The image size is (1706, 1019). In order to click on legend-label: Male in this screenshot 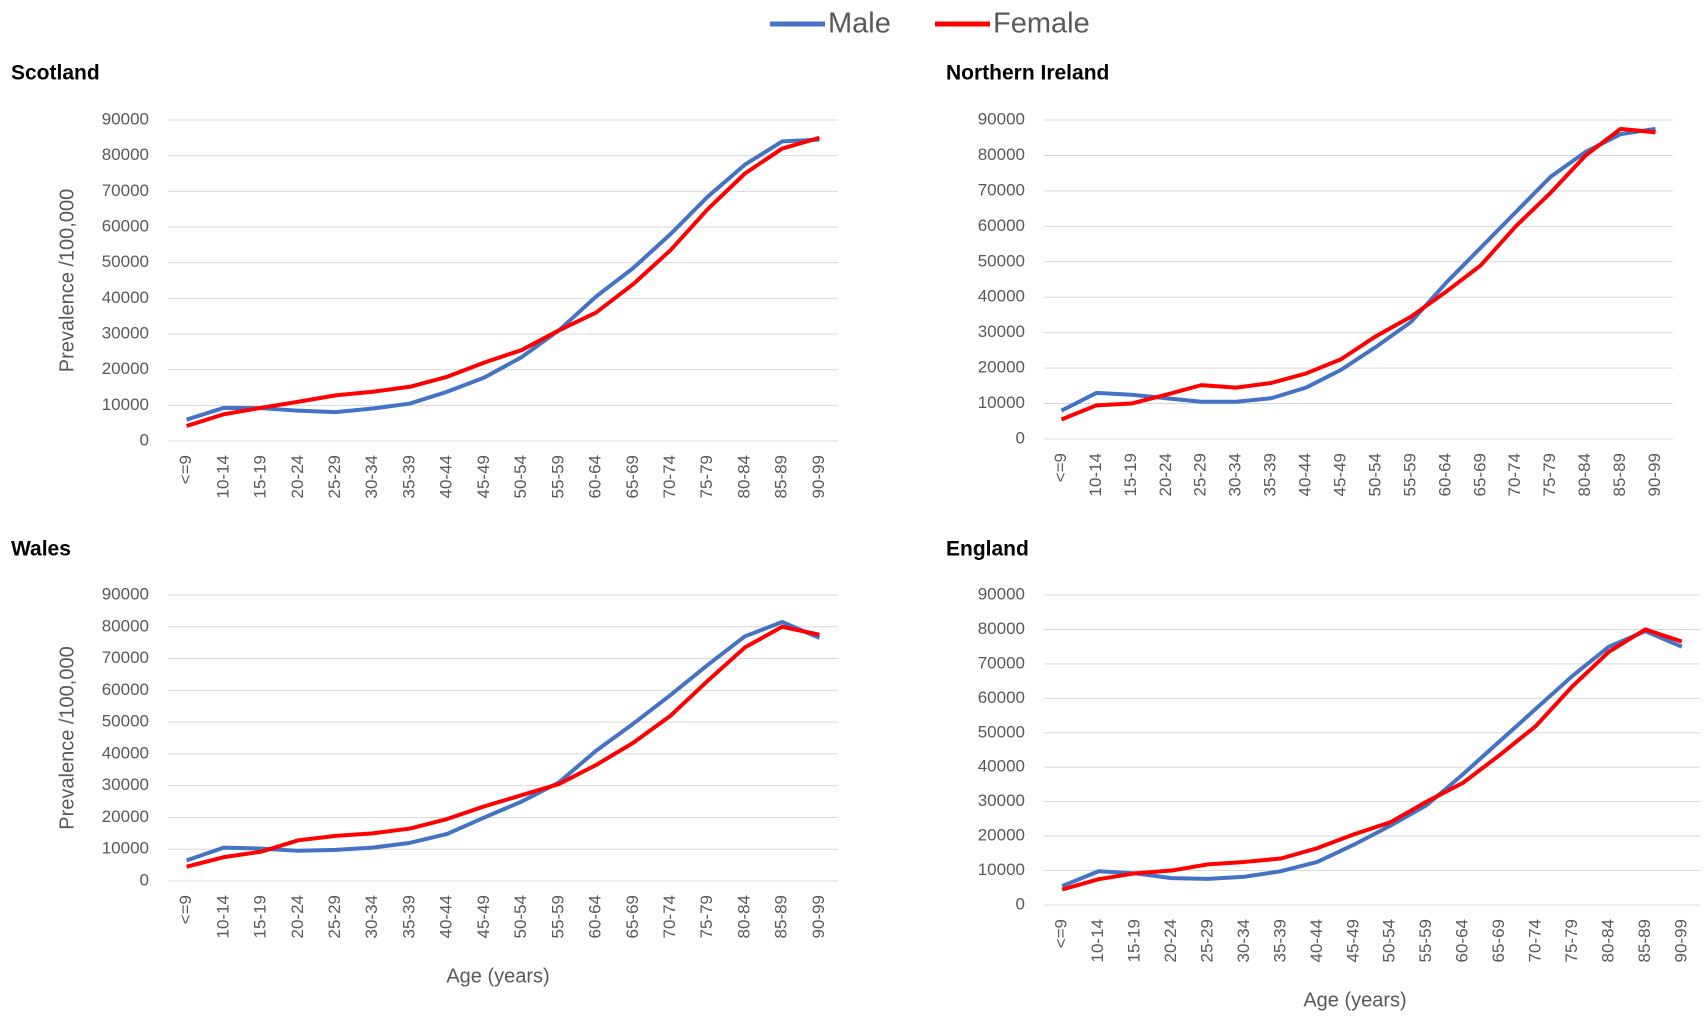, I will do `click(859, 24)`.